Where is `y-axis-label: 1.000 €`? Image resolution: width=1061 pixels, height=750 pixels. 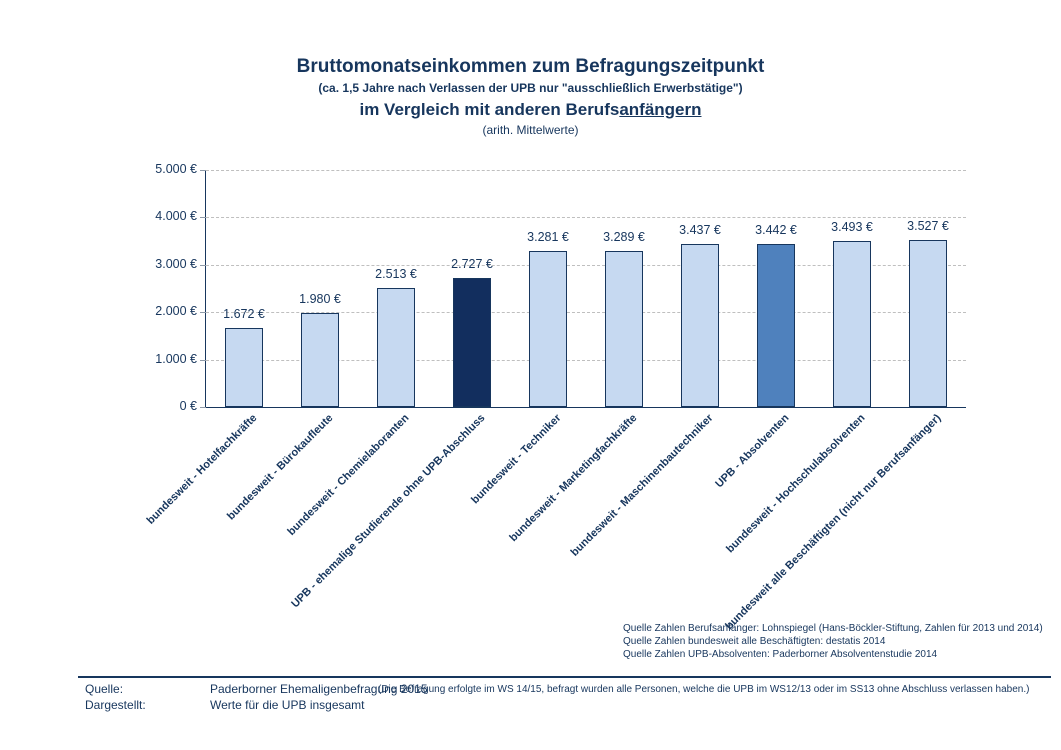
y-axis-label: 1.000 € is located at coordinates (176, 359).